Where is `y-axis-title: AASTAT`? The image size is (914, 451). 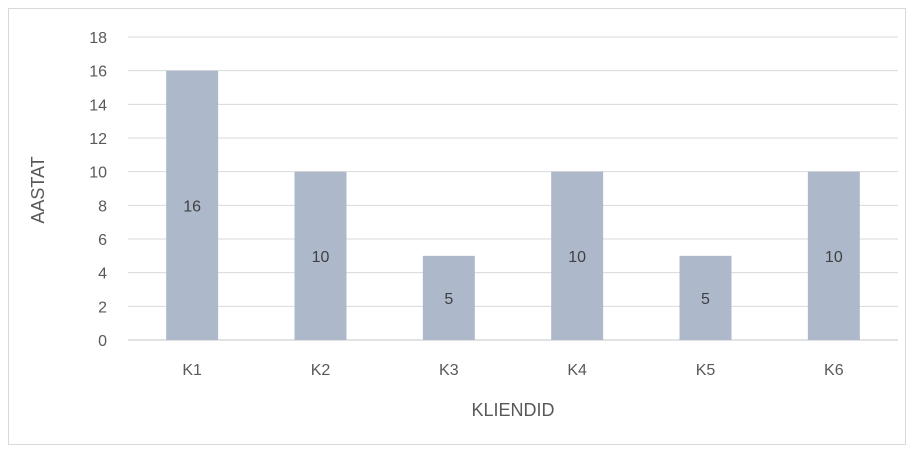
y-axis-title: AASTAT is located at coordinates (38, 189).